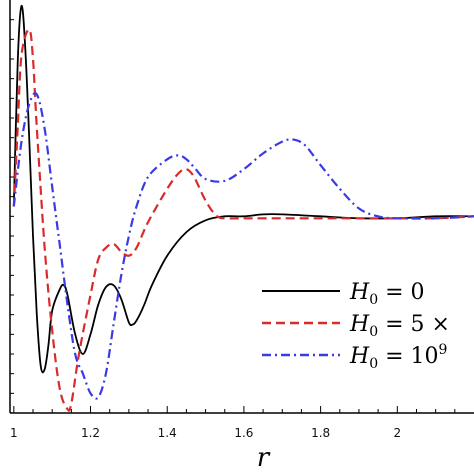  Describe the element at coordinates (167, 433) in the screenshot. I see `x-tick-label: 1.4` at that location.